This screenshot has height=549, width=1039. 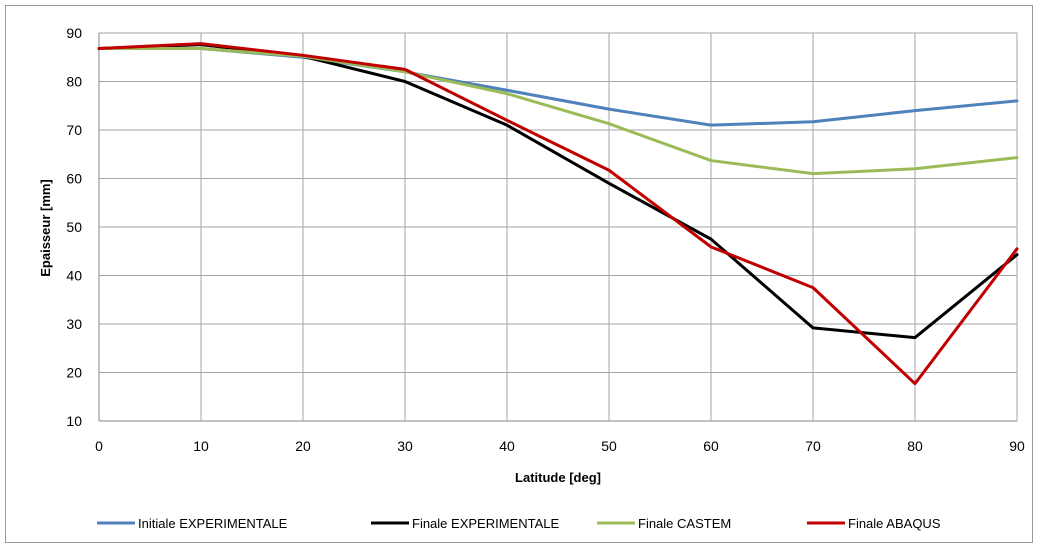 I want to click on x-axis-title: Latitude [deg], so click(x=558, y=477).